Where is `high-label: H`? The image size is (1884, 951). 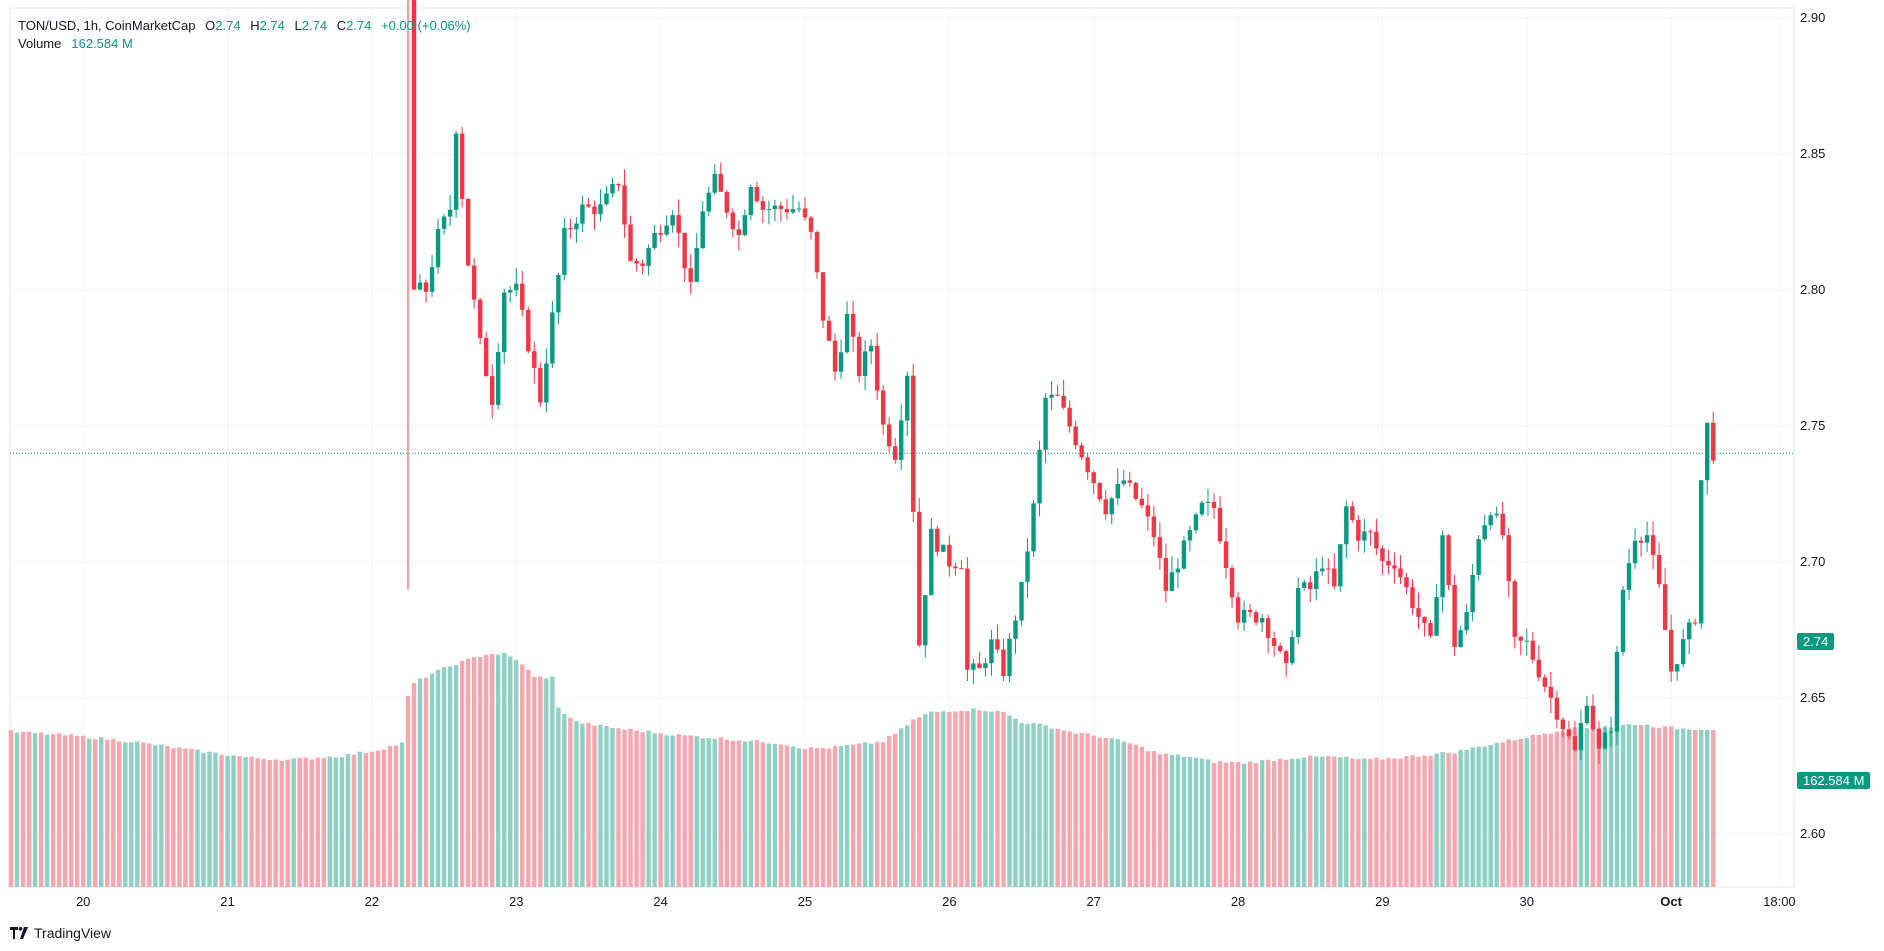
high-label: H is located at coordinates (255, 25).